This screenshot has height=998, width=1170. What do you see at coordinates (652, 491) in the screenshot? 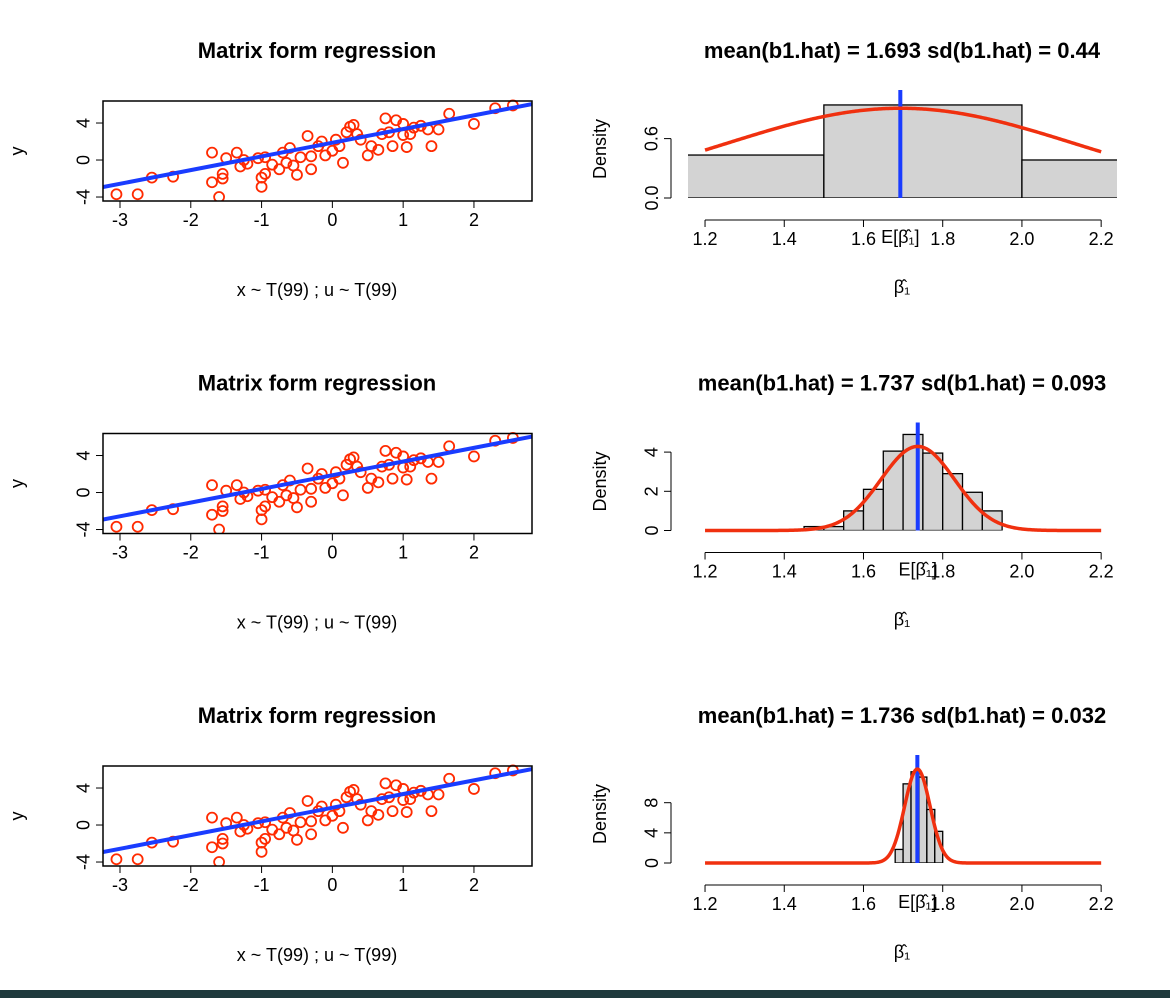
I see `y-tick-label: 2` at bounding box center [652, 491].